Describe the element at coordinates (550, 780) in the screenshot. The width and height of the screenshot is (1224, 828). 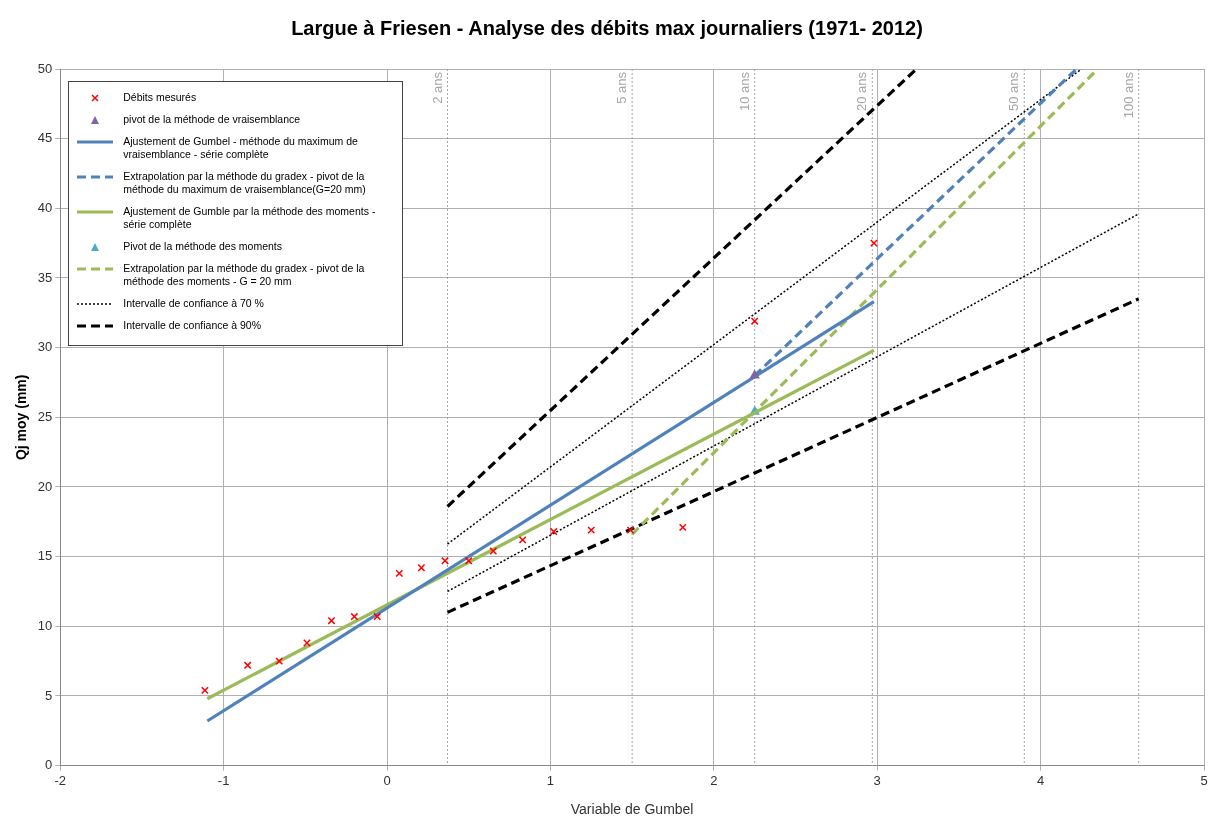
I see `x-tick-label: 1` at that location.